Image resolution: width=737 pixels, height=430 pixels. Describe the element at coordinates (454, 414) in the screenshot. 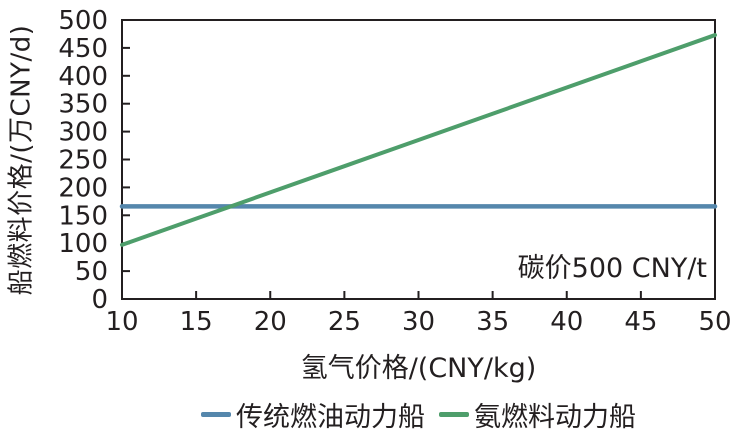

I see `legend-swatch-ammonia-fuel` at that location.